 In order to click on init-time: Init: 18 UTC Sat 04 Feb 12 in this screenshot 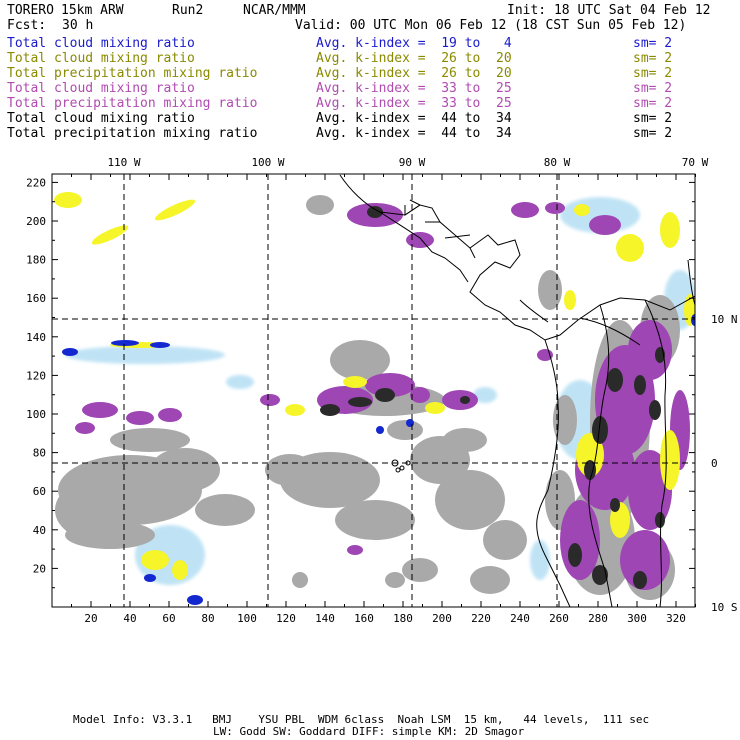, I will do `click(609, 10)`.